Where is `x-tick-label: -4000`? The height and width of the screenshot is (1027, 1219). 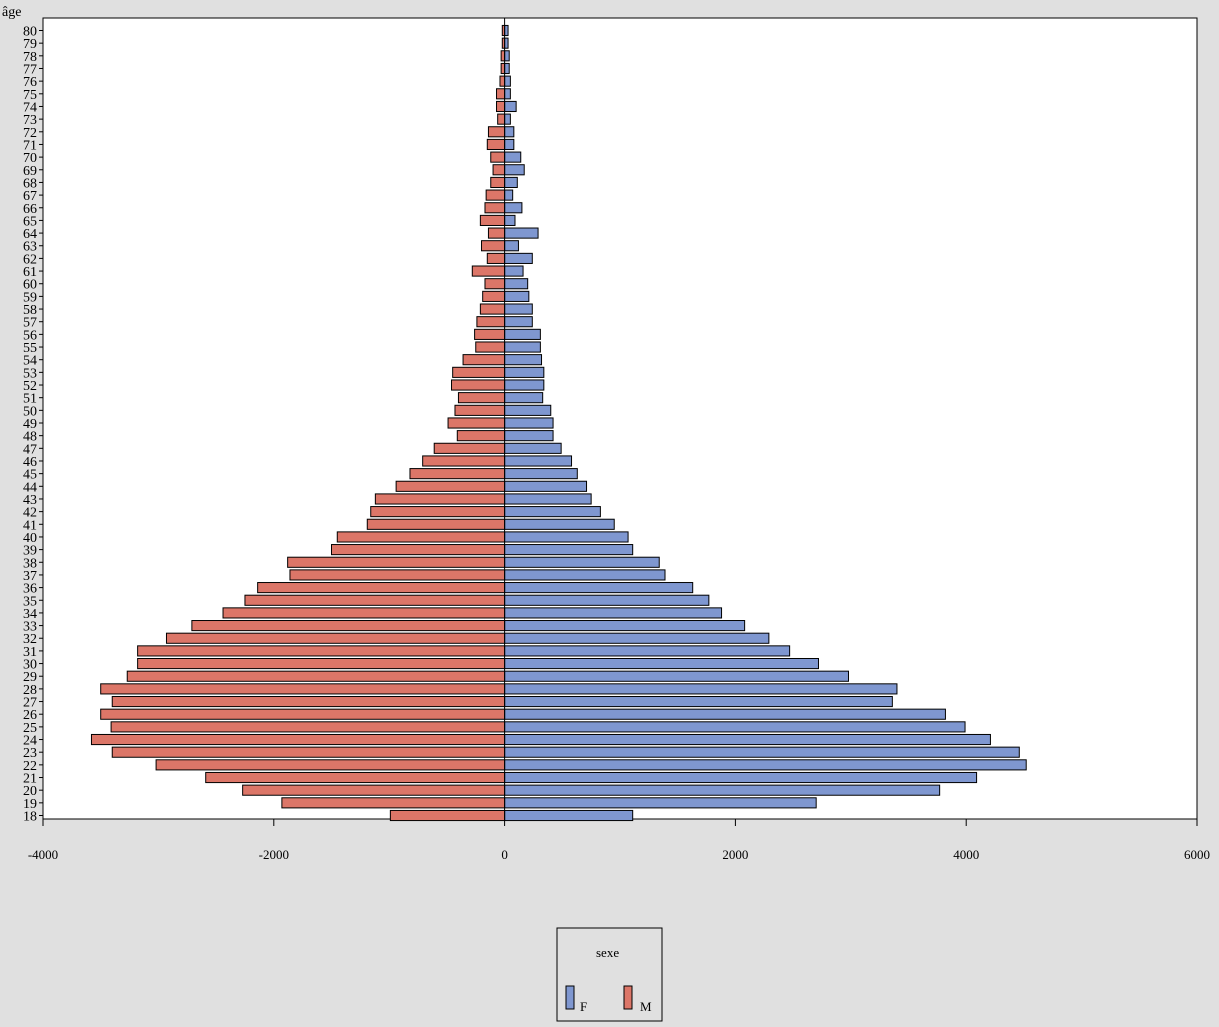 x-tick-label: -4000 is located at coordinates (43, 854).